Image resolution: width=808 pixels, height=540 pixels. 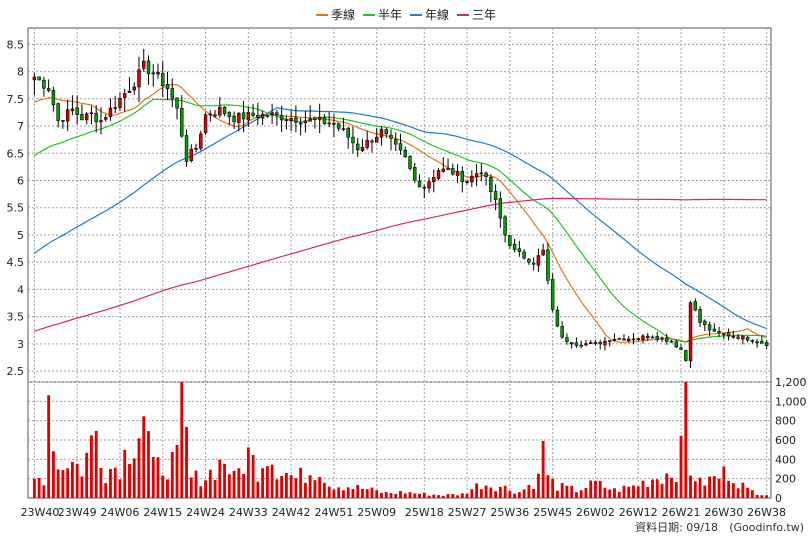 I want to click on price-tick-label: 6, so click(x=20, y=180).